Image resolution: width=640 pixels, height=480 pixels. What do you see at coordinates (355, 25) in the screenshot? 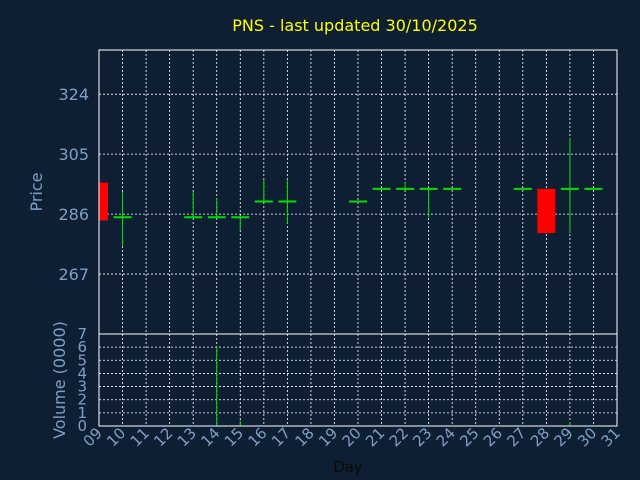
I see `chart-title: PNS - last updated 30/10/2025` at bounding box center [355, 25].